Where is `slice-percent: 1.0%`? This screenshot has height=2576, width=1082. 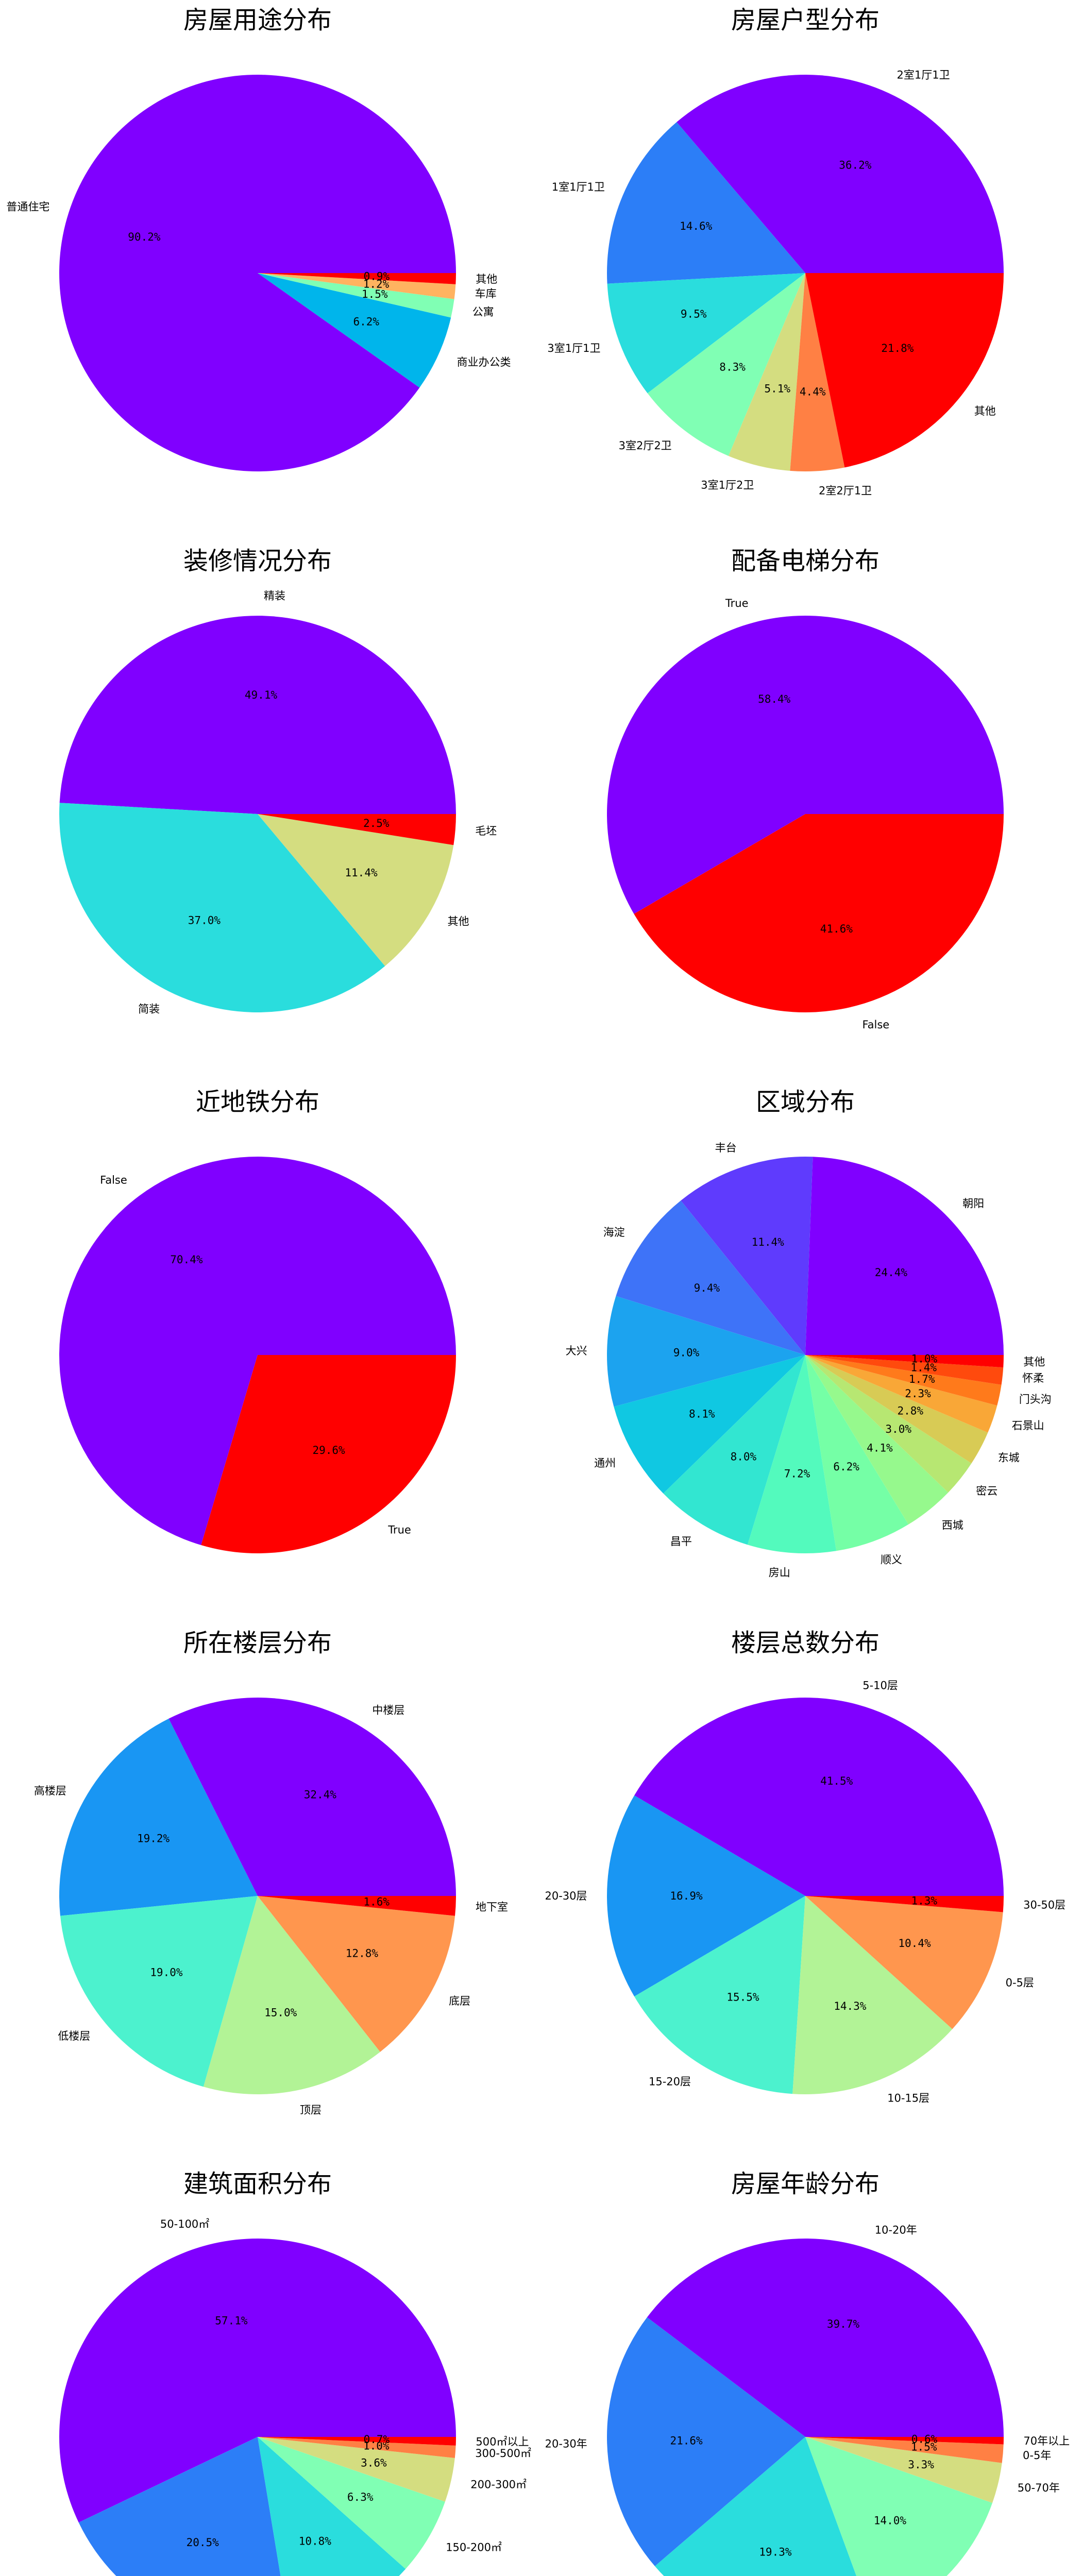 slice-percent: 1.0% is located at coordinates (924, 1358).